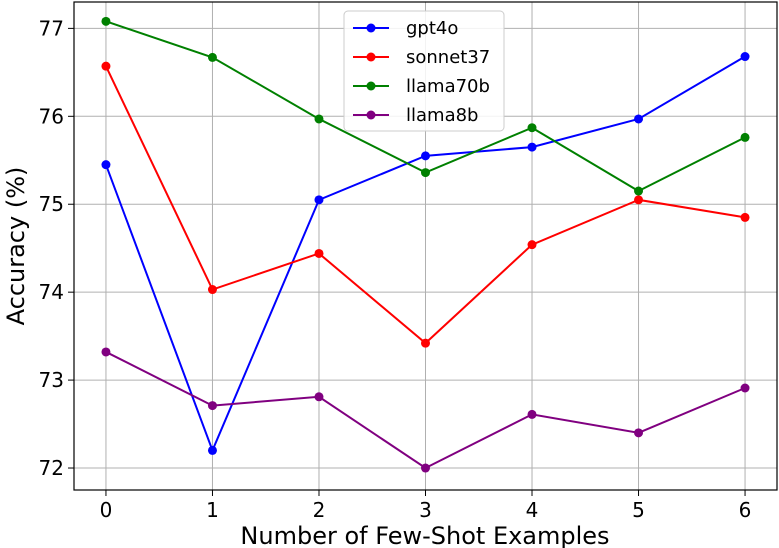 This screenshot has height=548, width=779. I want to click on x-tick-label: 5, so click(638, 510).